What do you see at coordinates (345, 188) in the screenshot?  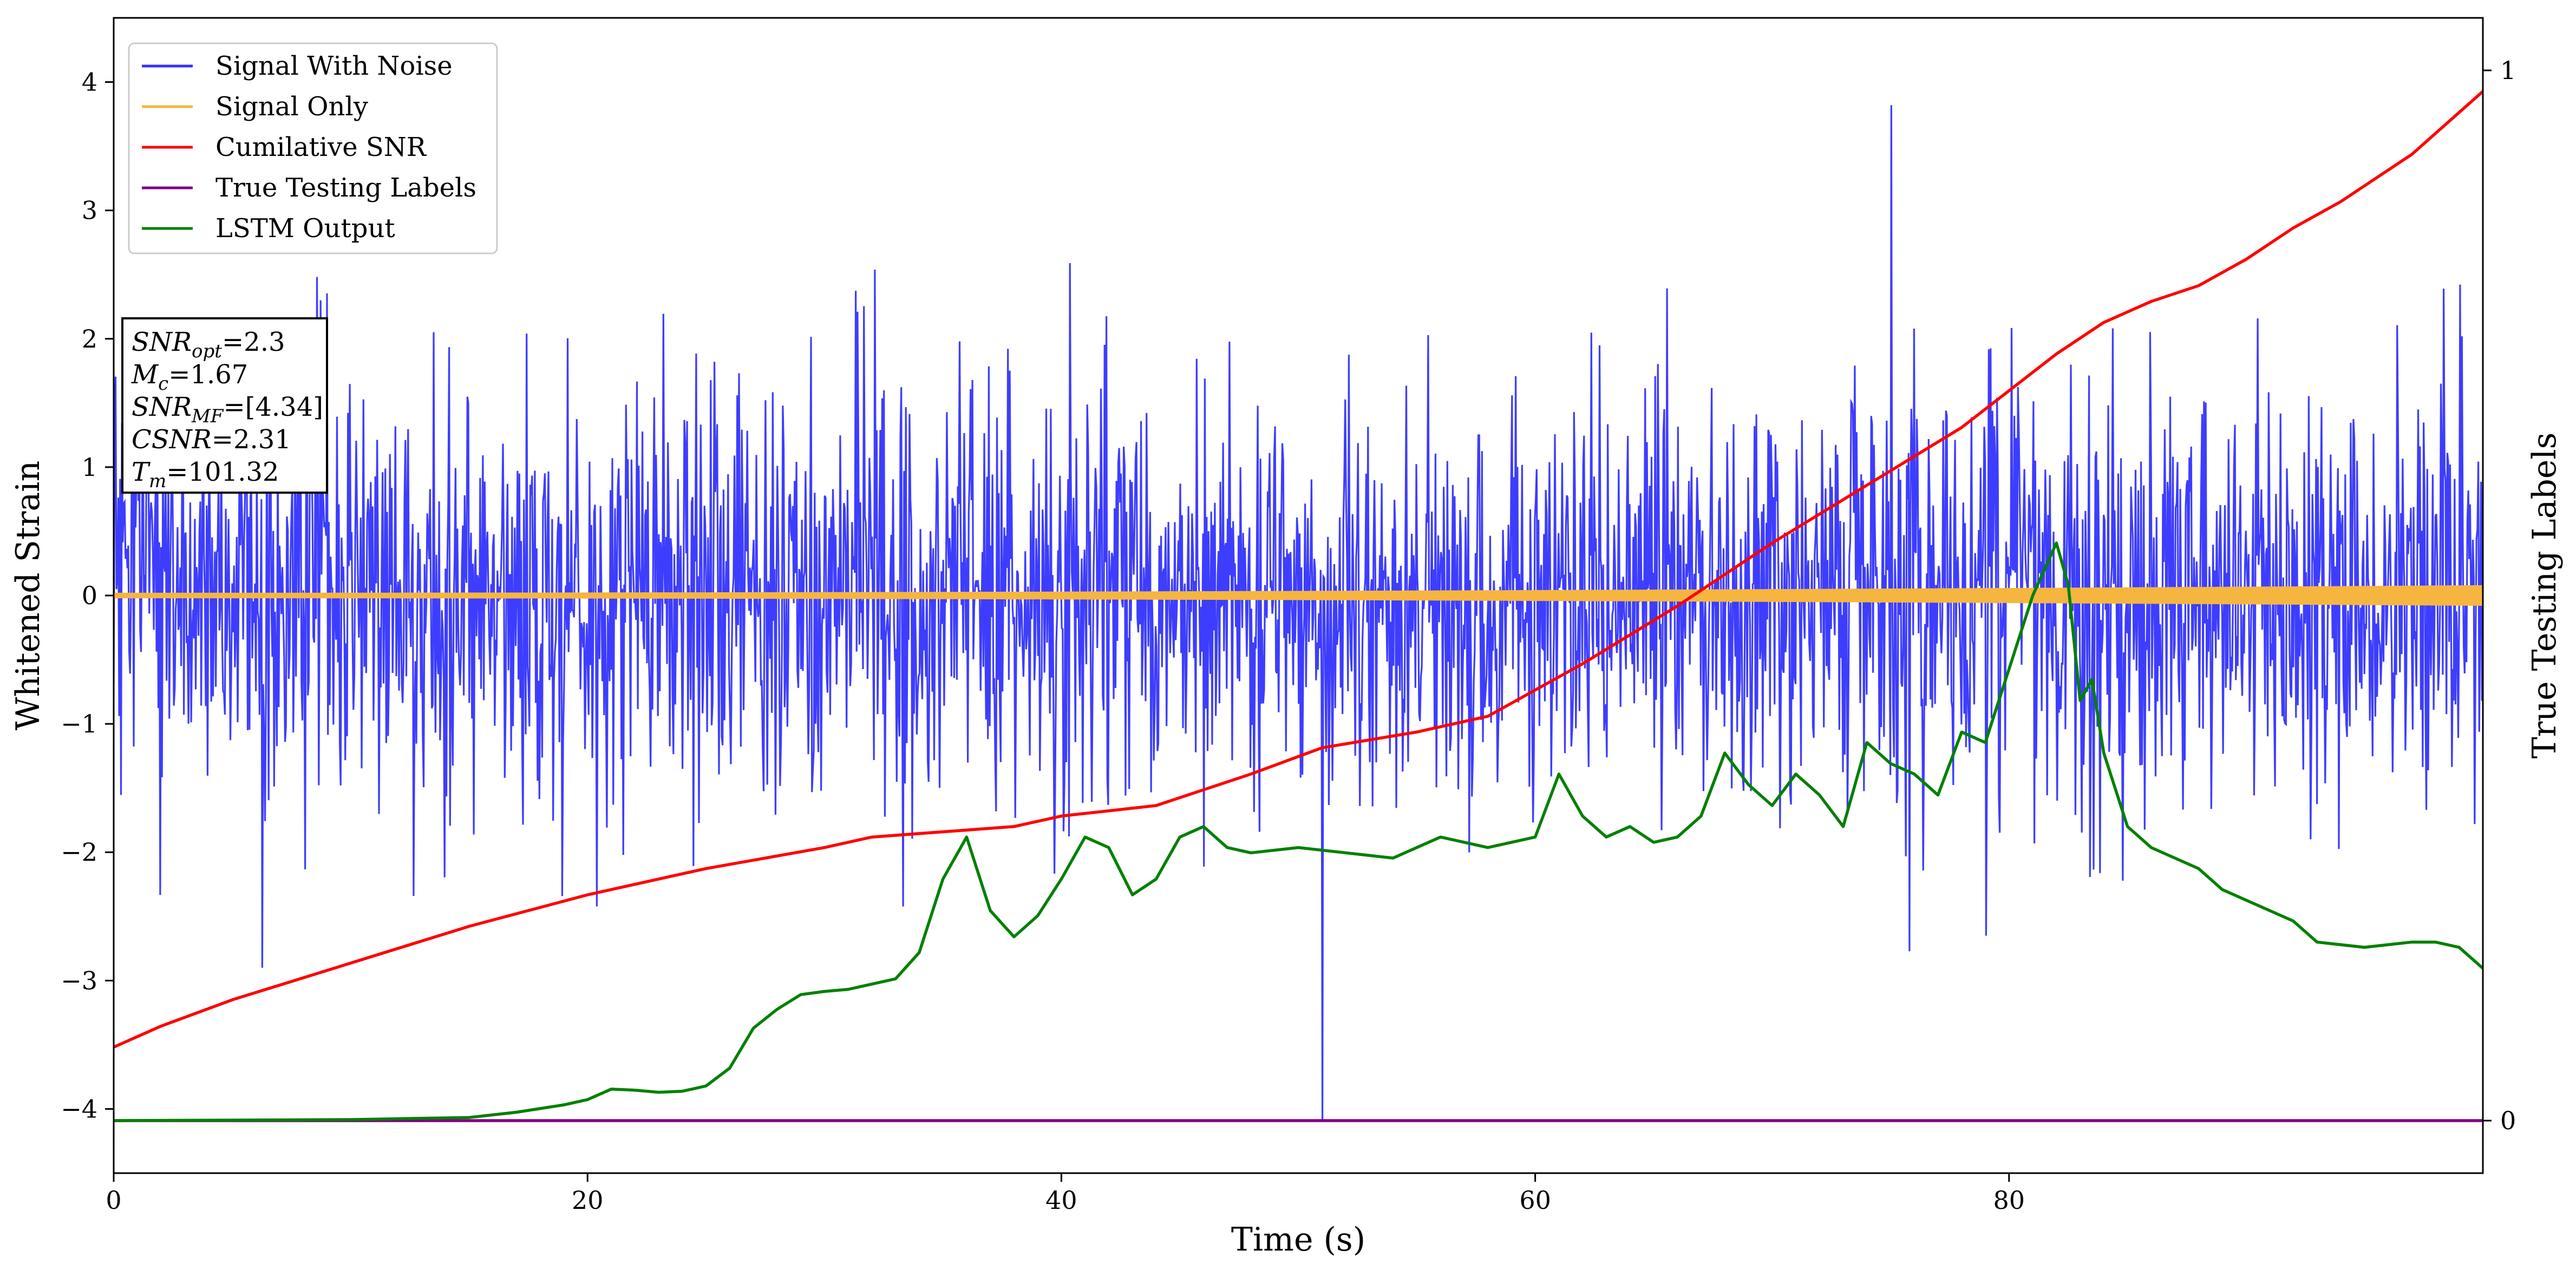 I see `legend-label-true-testing-labels: True Testing Labels` at bounding box center [345, 188].